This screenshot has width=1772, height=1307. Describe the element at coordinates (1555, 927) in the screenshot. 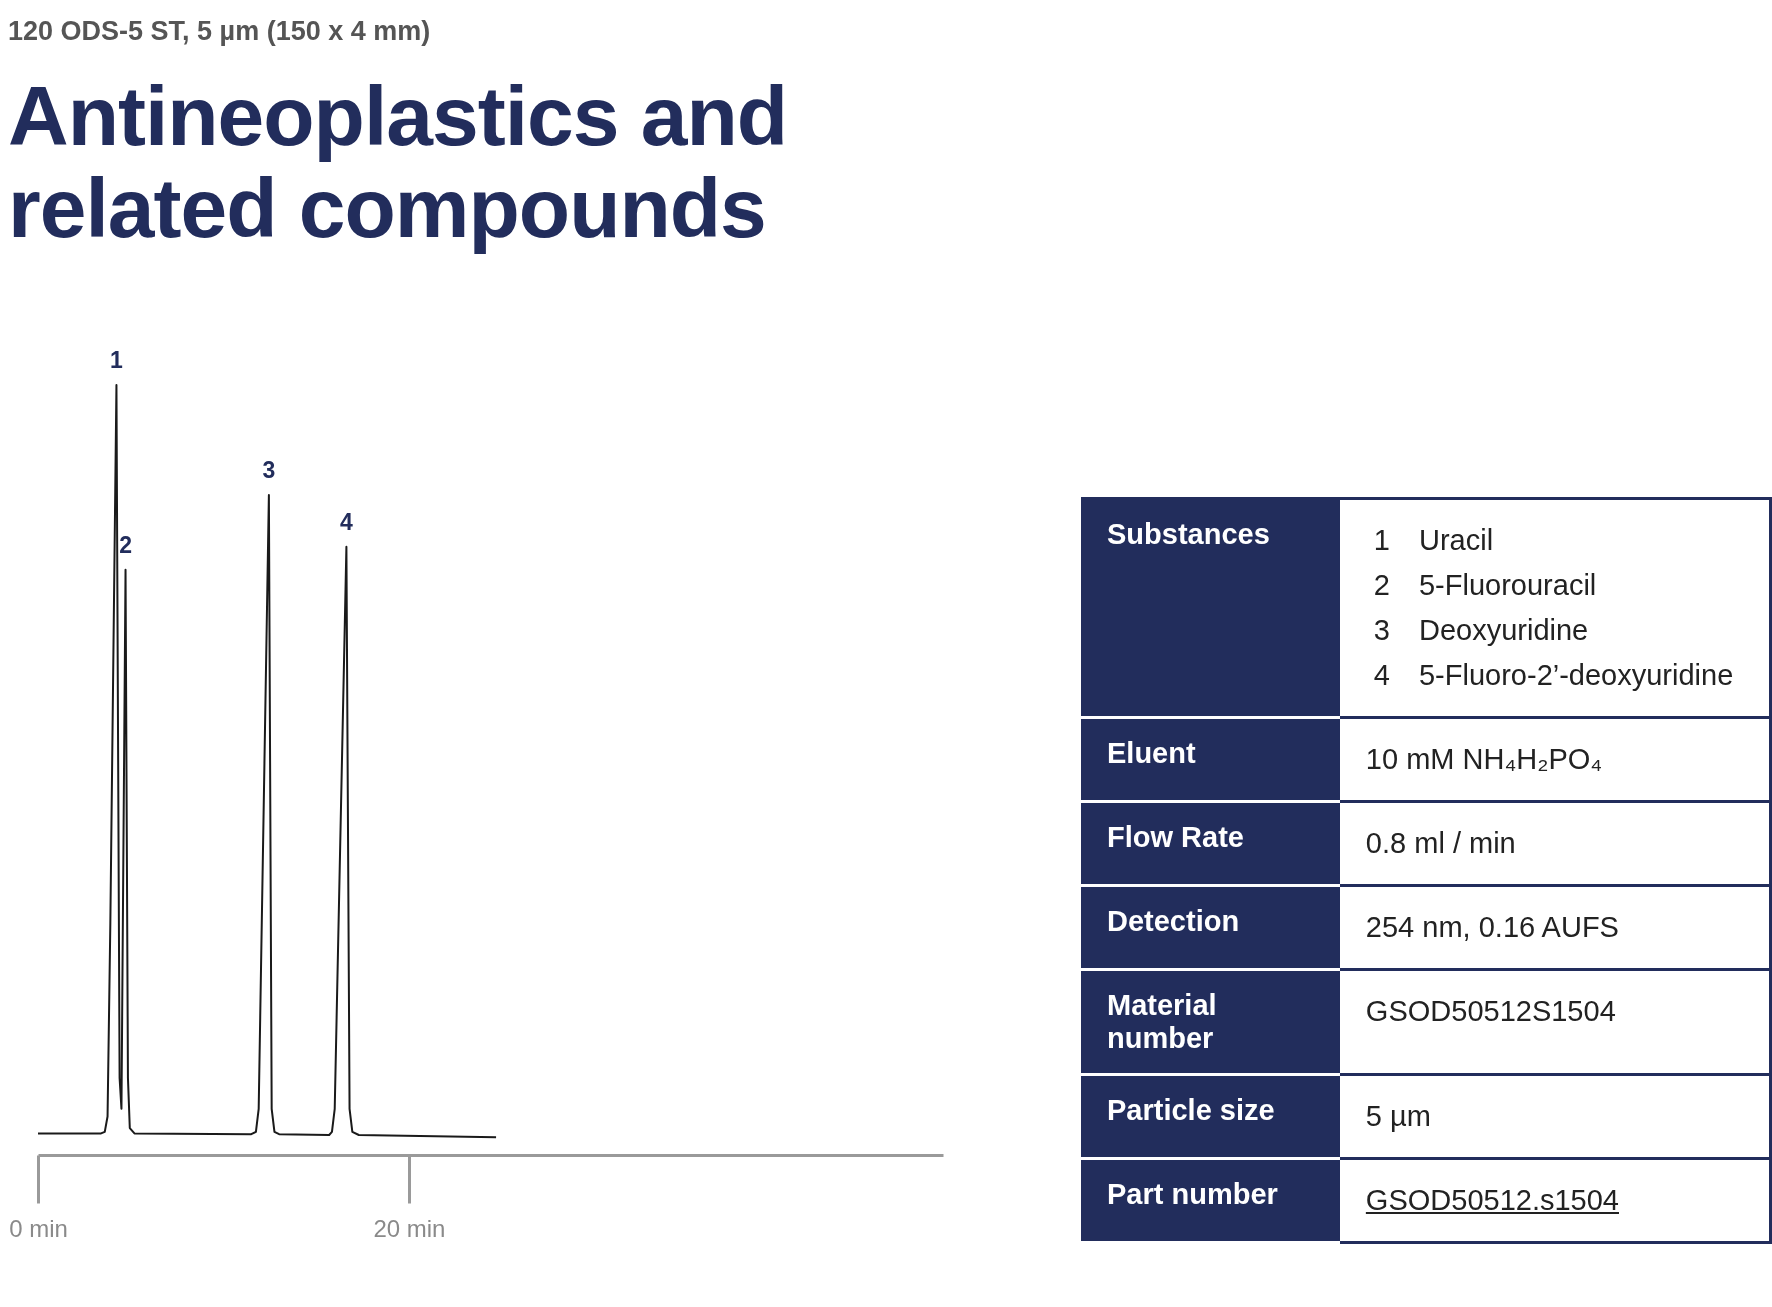

I see `text: 254 nm, 0.16 AUFS` at that location.